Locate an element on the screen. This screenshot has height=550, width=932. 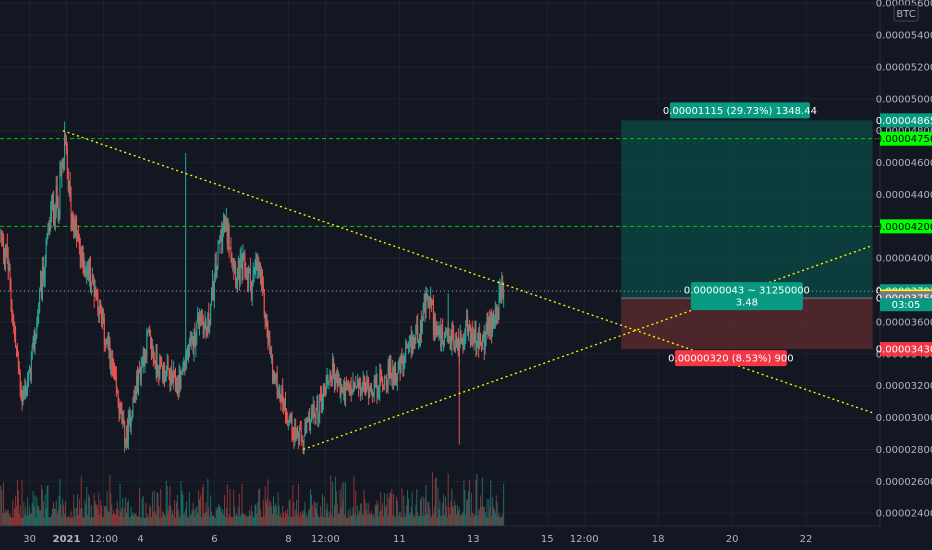
long-position-tool is located at coordinates (747, 235).